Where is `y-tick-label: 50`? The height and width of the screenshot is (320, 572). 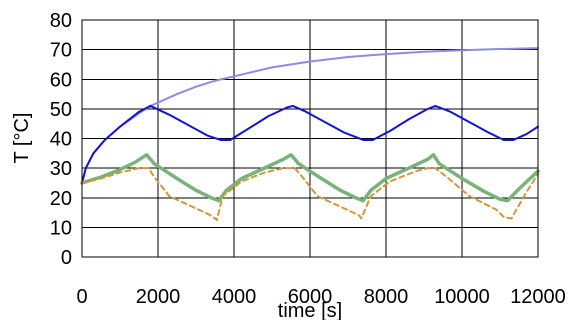 y-tick-label: 50 is located at coordinates (61, 110).